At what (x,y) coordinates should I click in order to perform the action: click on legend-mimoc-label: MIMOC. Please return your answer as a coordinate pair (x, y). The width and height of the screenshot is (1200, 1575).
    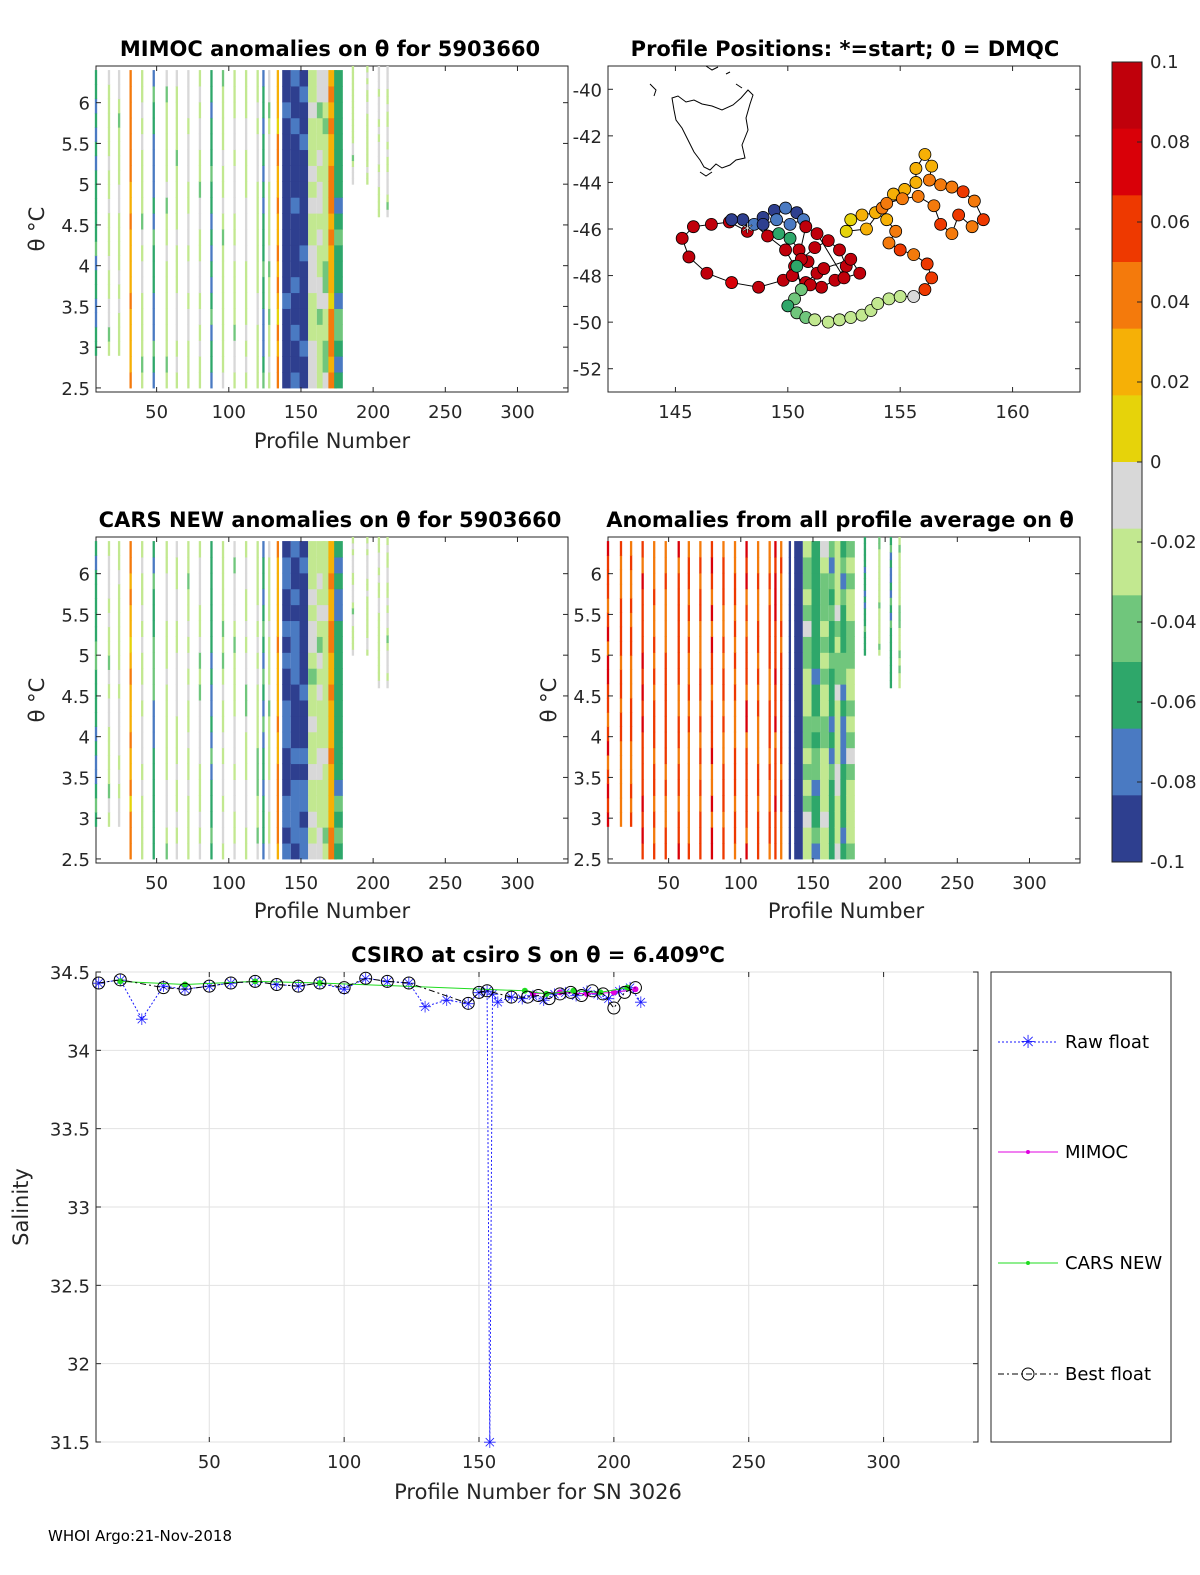
    Looking at the image, I should click on (1096, 1152).